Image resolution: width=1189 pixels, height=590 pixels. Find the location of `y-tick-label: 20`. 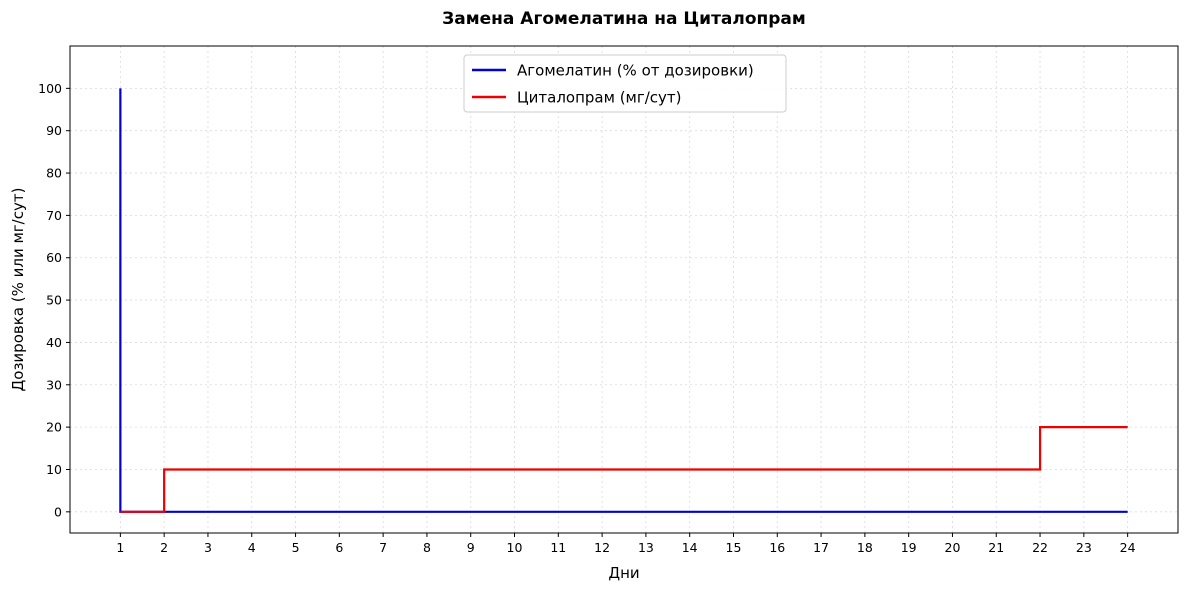

y-tick-label: 20 is located at coordinates (54, 427).